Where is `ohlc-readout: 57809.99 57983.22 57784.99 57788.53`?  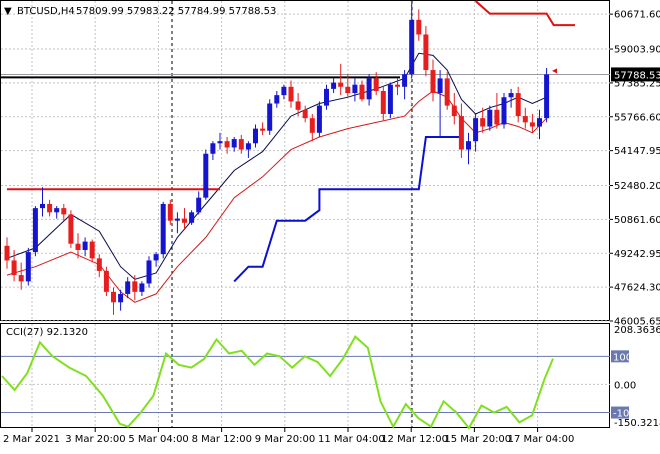 ohlc-readout: 57809.99 57983.22 57784.99 57788.53 is located at coordinates (176, 11).